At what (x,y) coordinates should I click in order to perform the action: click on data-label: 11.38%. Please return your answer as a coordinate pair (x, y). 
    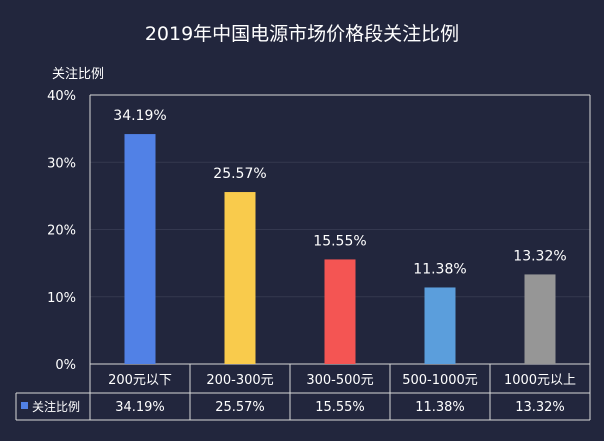
    Looking at the image, I should click on (439, 269).